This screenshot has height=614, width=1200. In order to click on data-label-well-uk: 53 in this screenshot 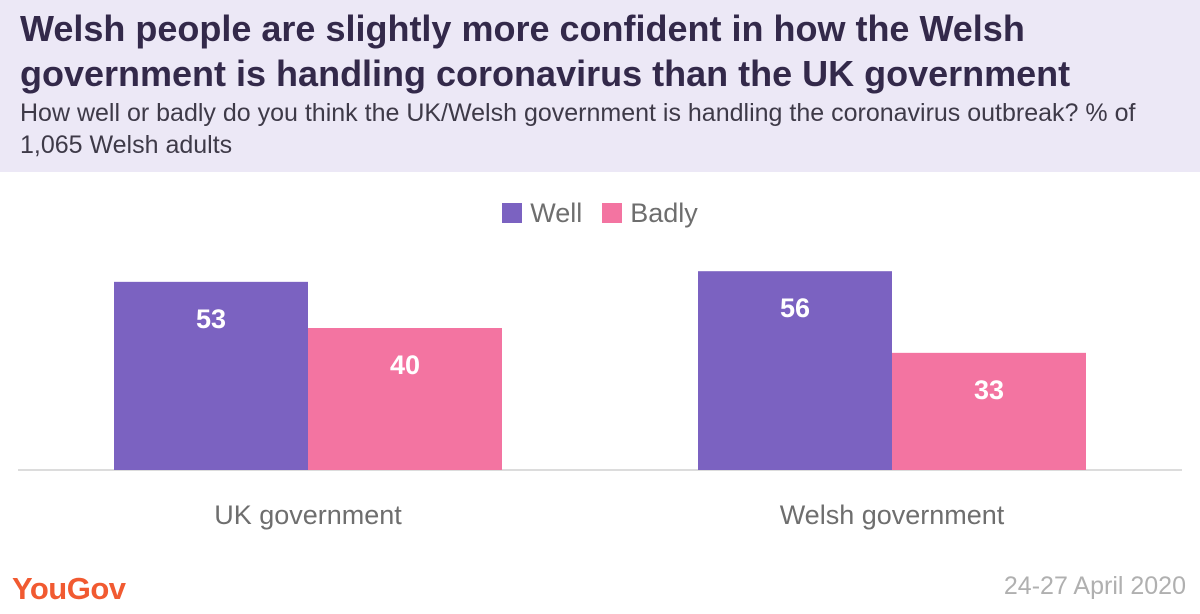, I will do `click(211, 319)`.